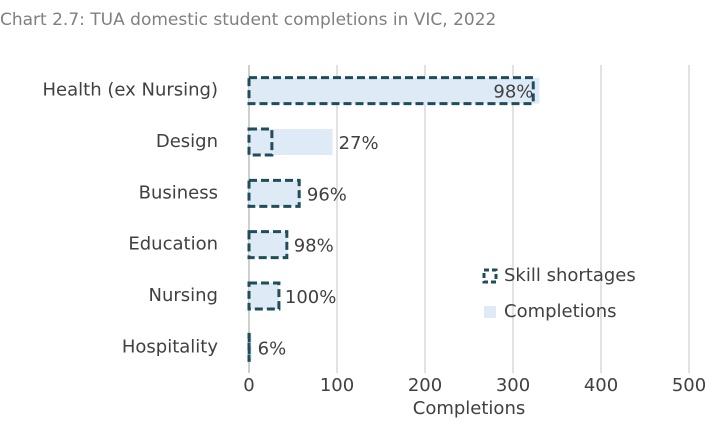 The image size is (718, 447). Describe the element at coordinates (173, 244) in the screenshot. I see `y-tick-label: Education` at that location.